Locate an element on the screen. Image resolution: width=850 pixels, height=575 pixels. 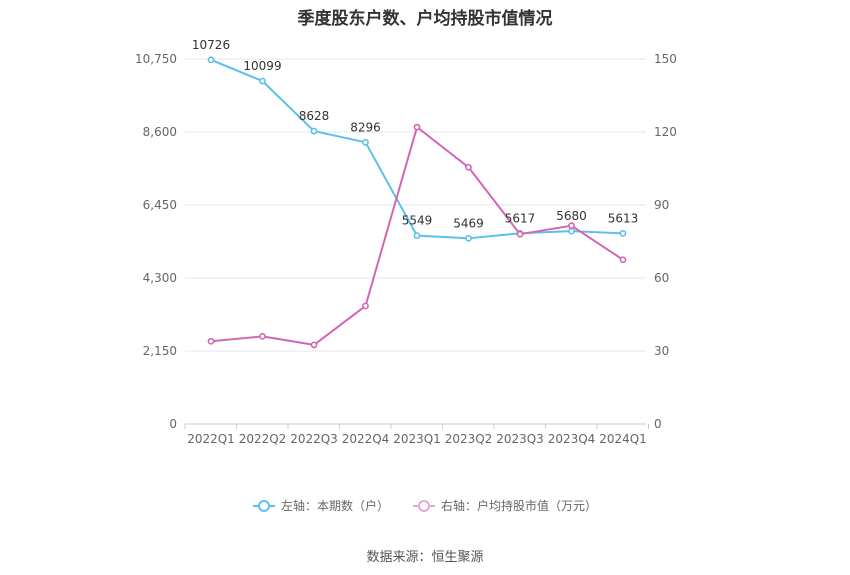
source-note: 数据来源：恒生聚源 is located at coordinates (425, 557).